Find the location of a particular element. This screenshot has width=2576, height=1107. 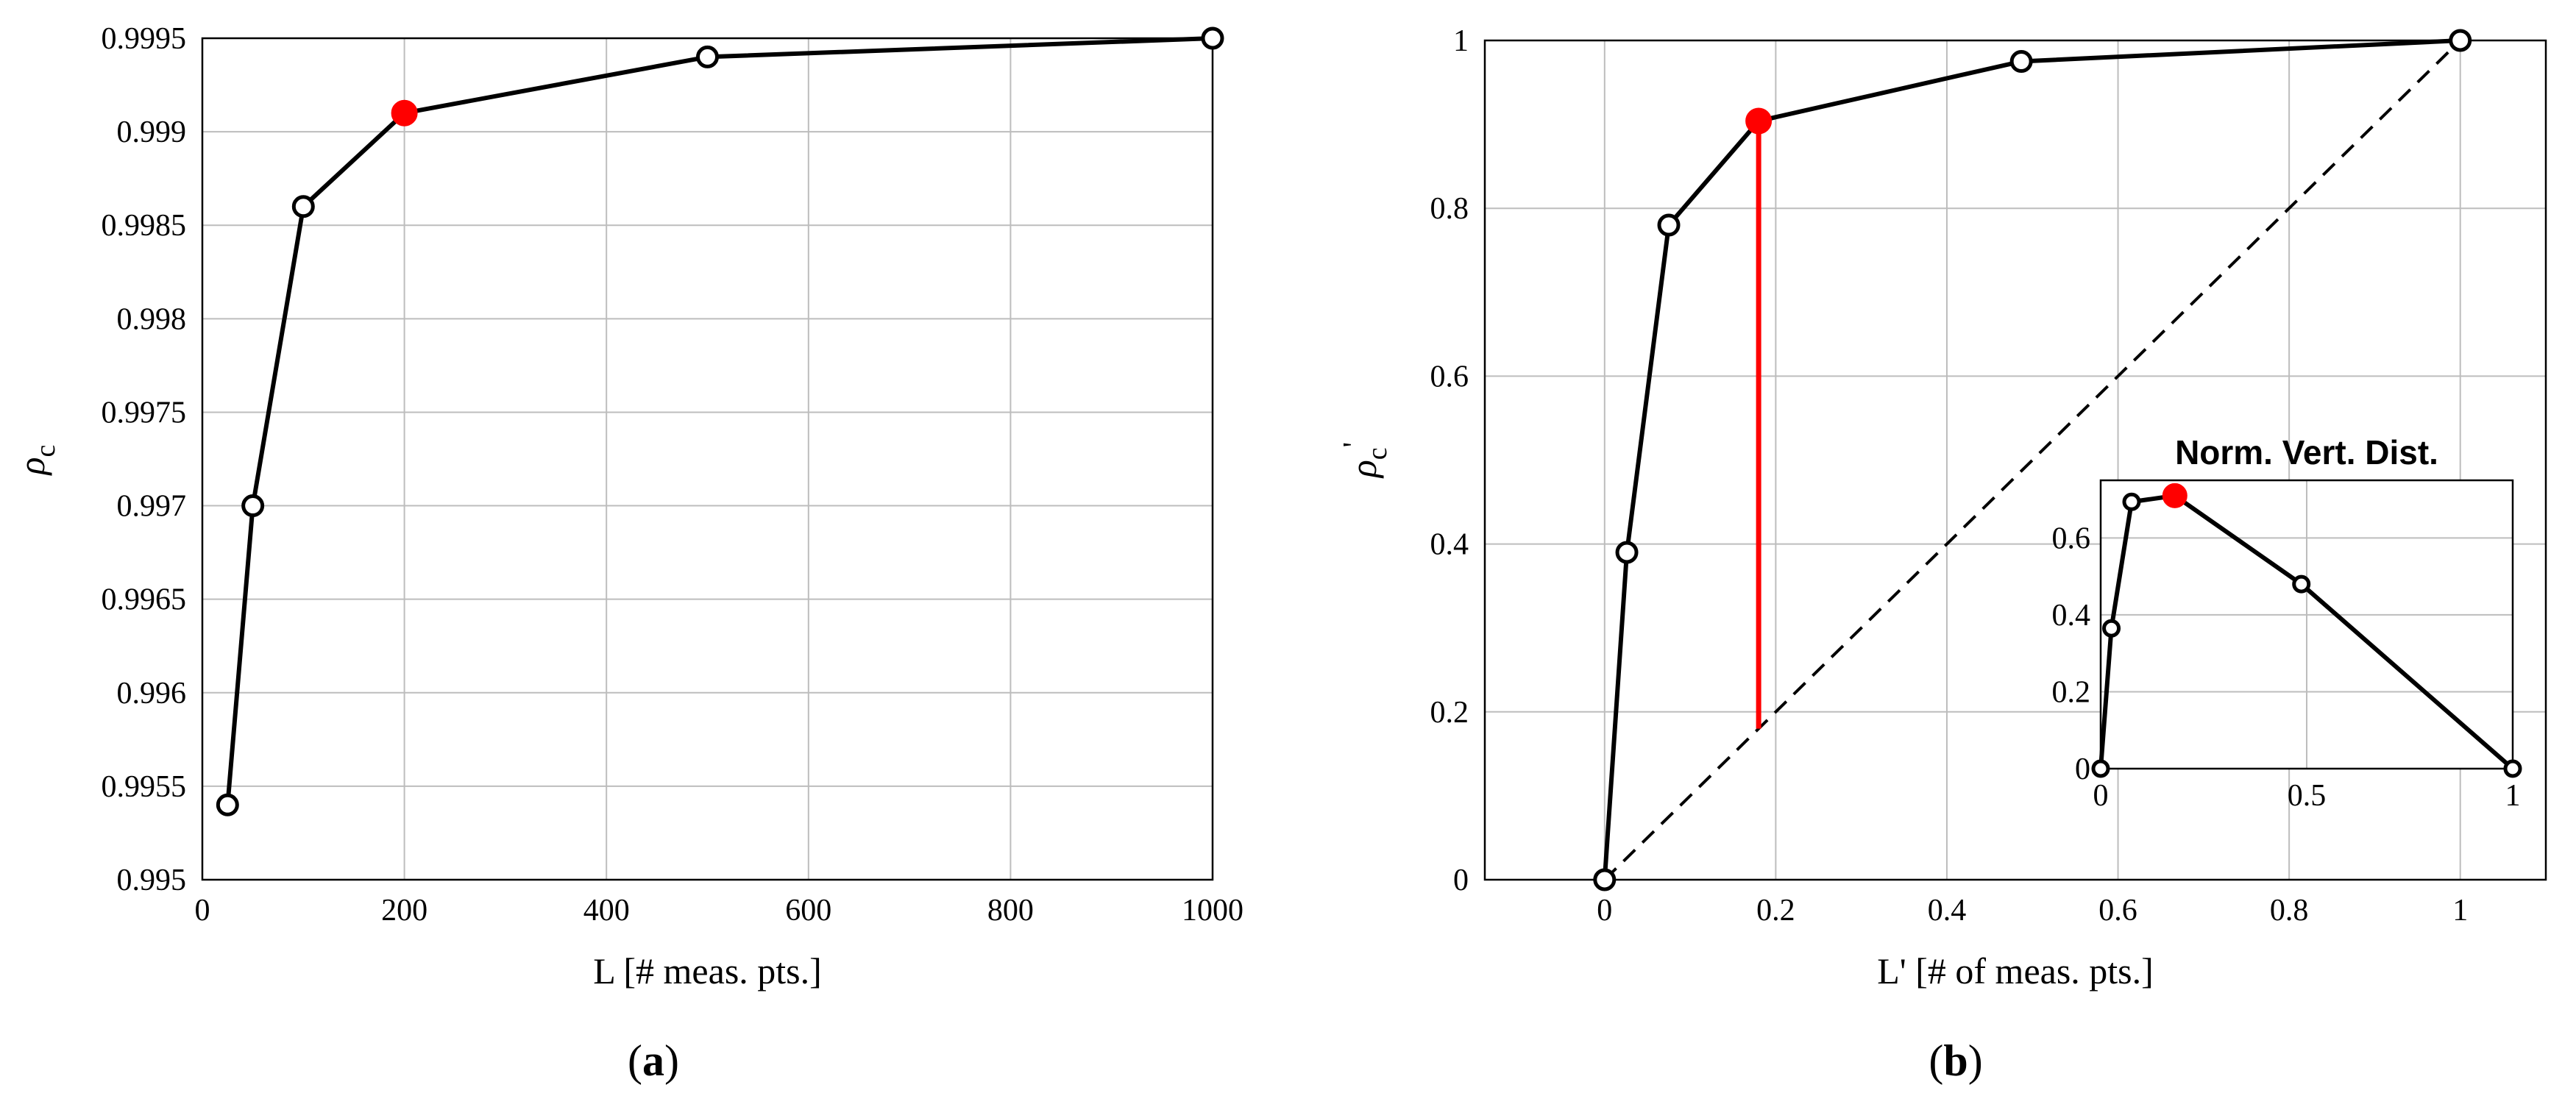

chart-a-x-axis-label: L [# meas. pts.] is located at coordinates (707, 971).